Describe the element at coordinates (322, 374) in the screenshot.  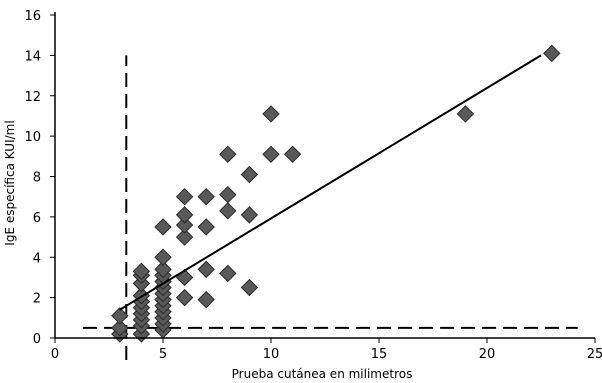
I see `x-axis-label: Prueba cutánea en milimetros` at that location.